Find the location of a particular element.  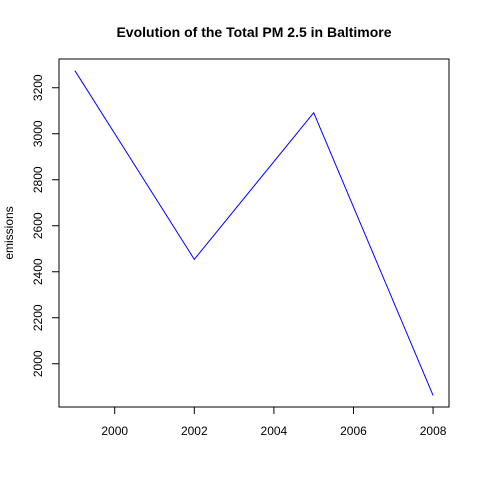

x-axis: 2000 2002 2004 2006 2008 is located at coordinates (274, 422).